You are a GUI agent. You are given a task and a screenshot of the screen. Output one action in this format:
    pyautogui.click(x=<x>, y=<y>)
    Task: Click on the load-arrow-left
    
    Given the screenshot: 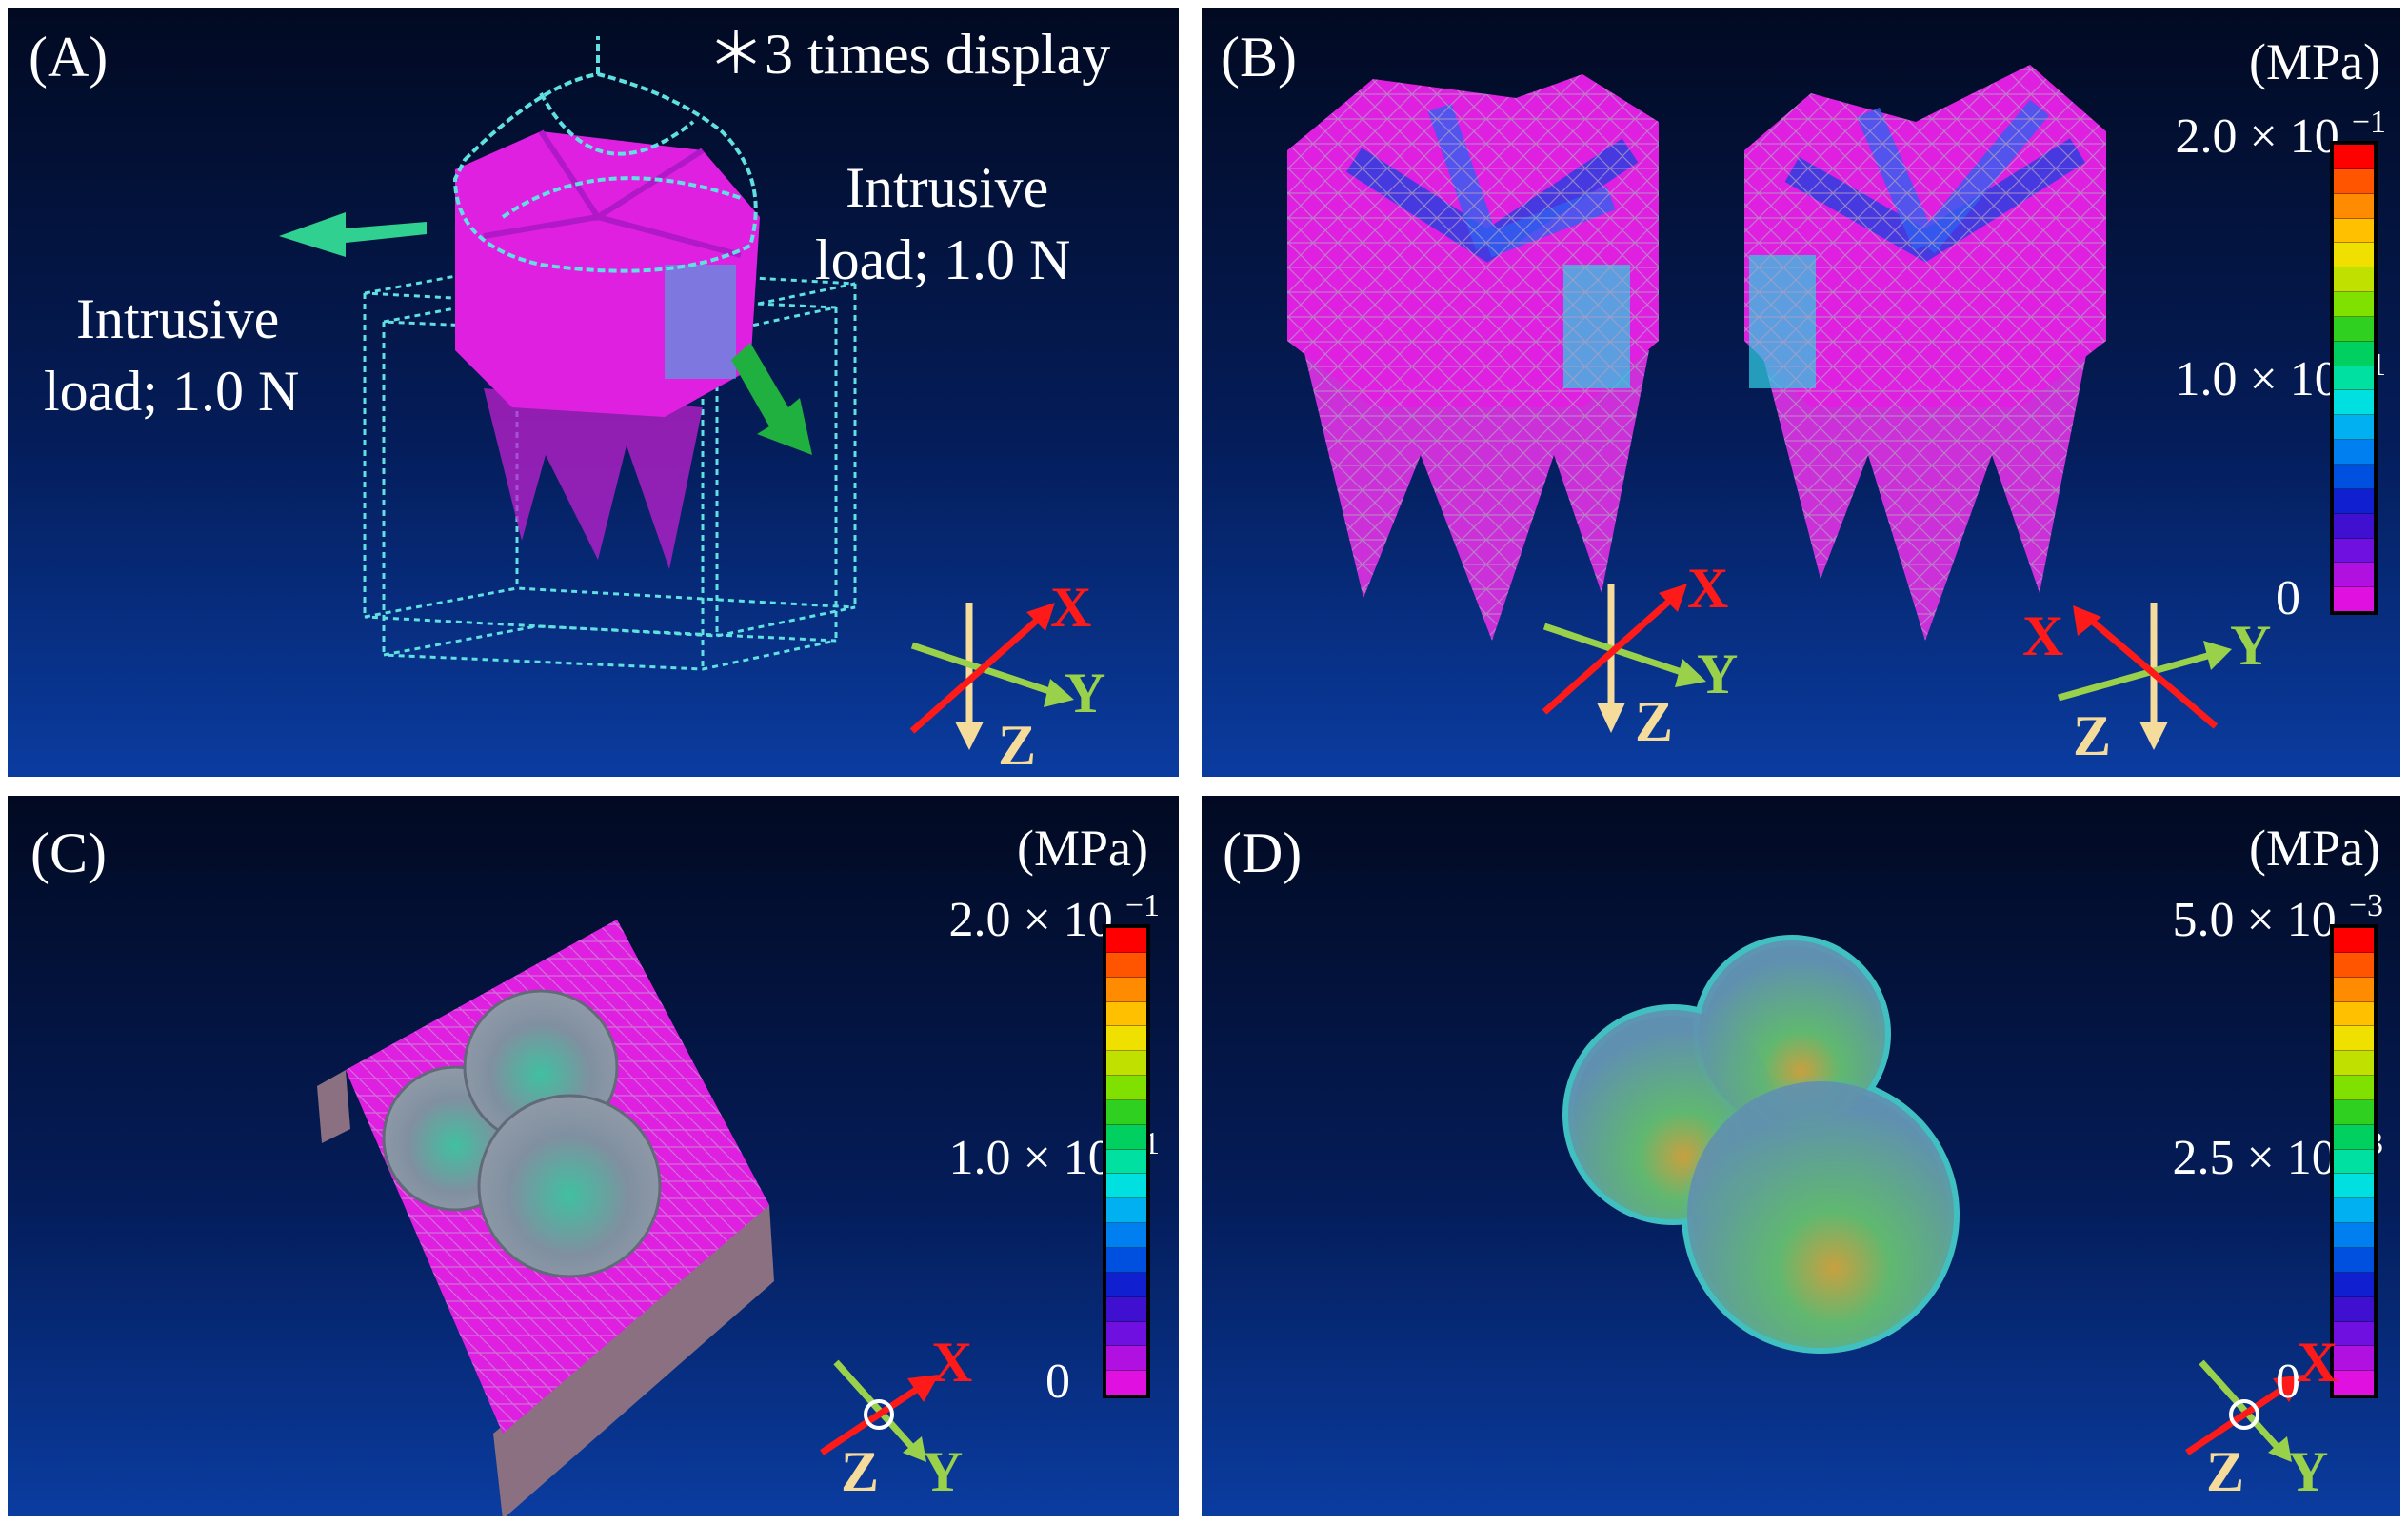 What is the action you would take?
    pyautogui.click(x=353, y=234)
    